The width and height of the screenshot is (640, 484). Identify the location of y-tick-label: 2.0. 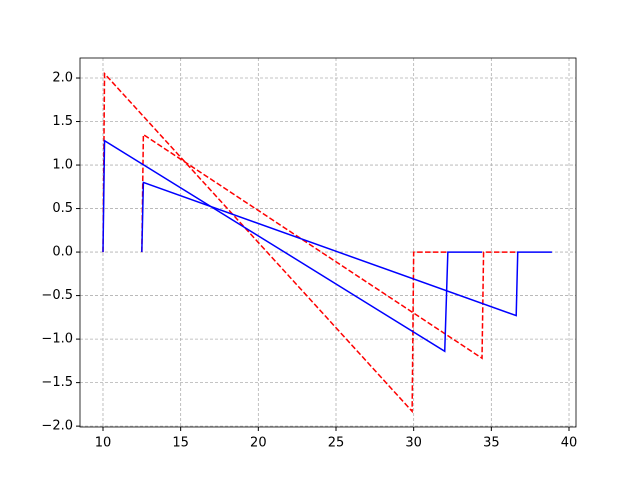
(62, 78).